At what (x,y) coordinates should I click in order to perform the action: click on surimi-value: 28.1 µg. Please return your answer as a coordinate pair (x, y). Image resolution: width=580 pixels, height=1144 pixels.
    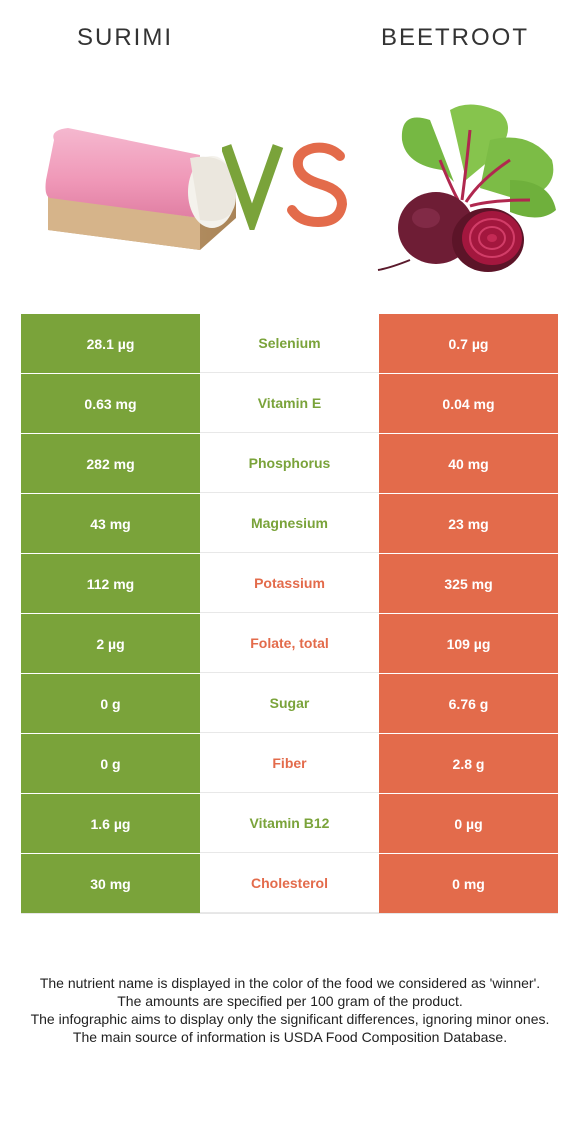
    Looking at the image, I should click on (110, 343).